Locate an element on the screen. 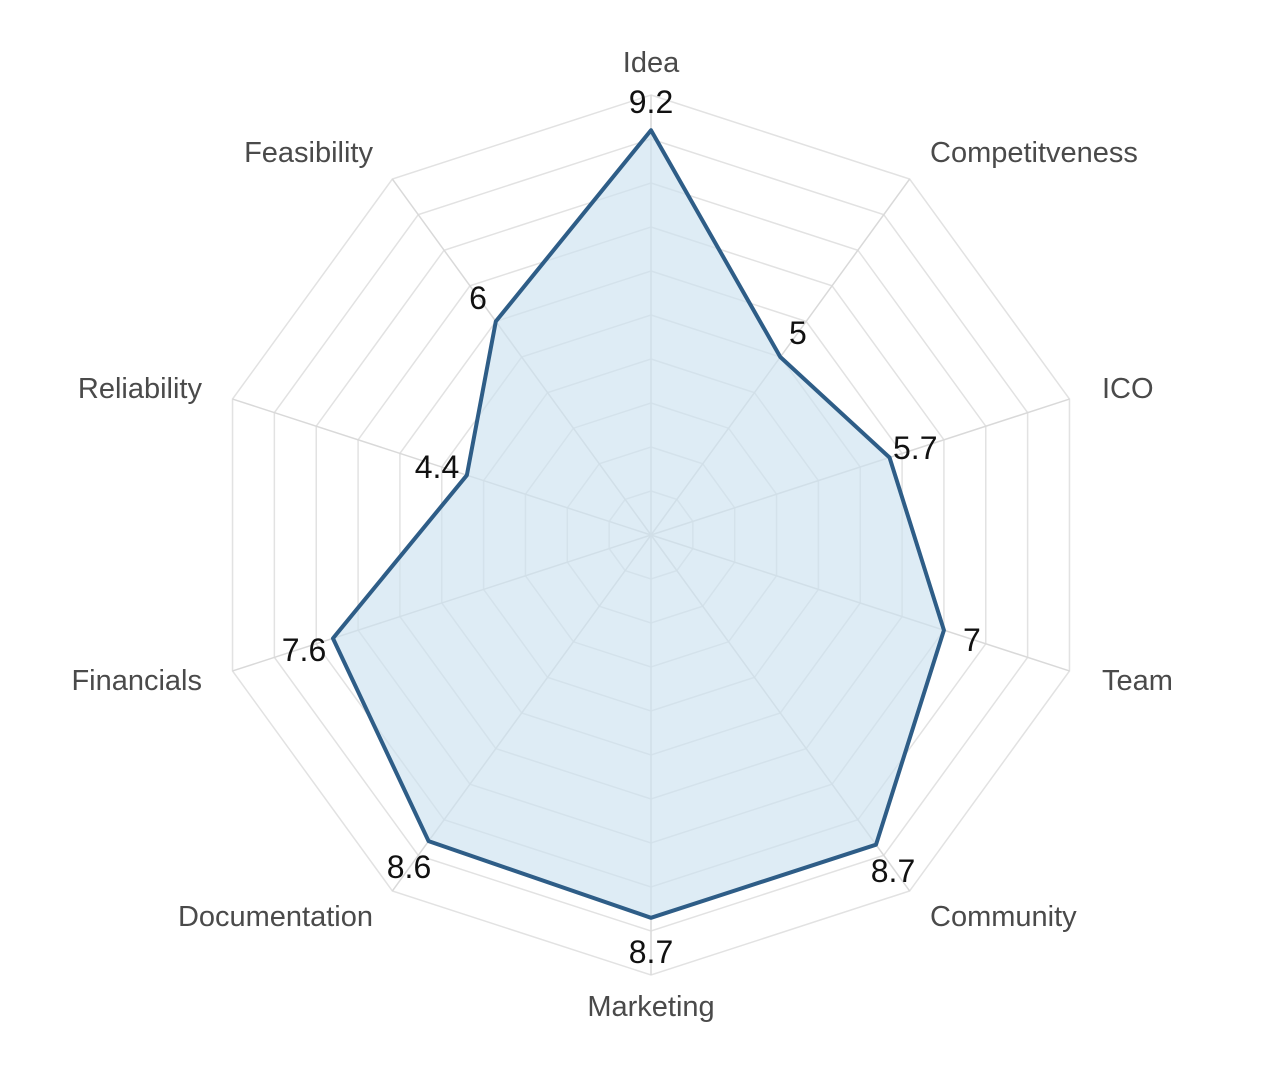 The width and height of the screenshot is (1279, 1084). value-label: 5.7 is located at coordinates (915, 448).